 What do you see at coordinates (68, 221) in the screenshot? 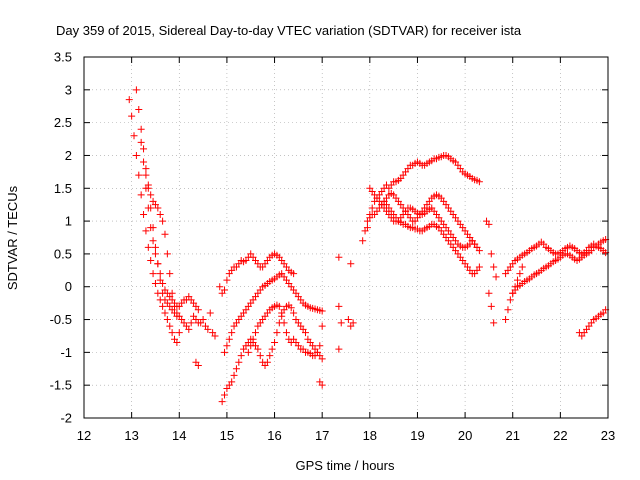
I see `y-tick-label: 1` at bounding box center [68, 221].